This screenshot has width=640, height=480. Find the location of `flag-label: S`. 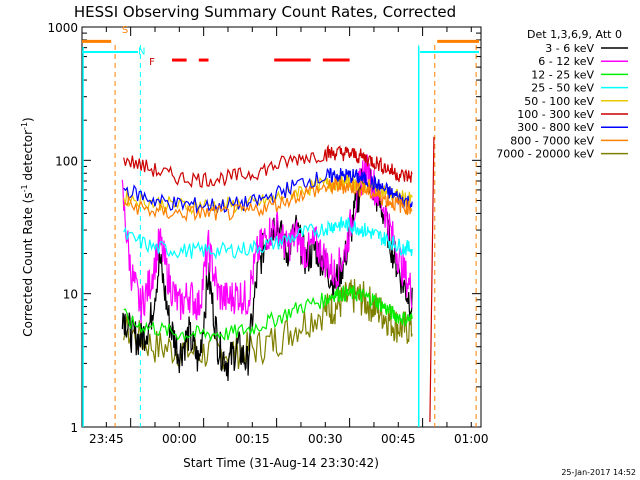

flag-label: S is located at coordinates (125, 30).